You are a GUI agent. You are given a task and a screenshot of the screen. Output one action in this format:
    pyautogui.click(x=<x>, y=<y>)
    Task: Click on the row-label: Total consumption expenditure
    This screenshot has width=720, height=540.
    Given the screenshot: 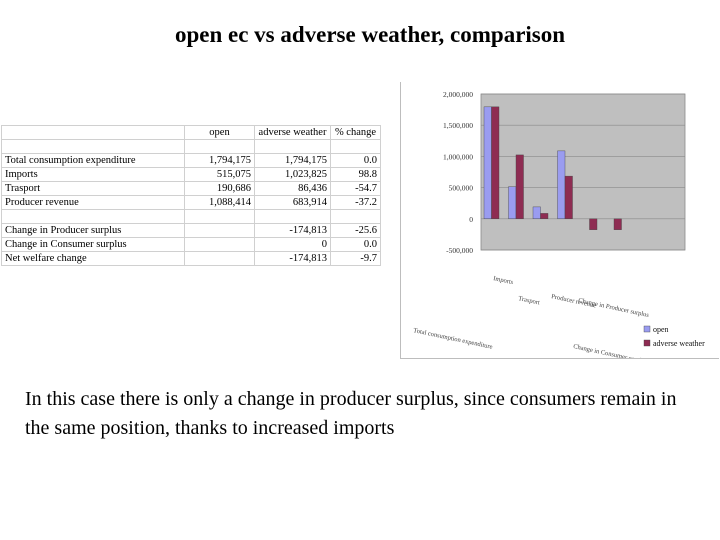 What is the action you would take?
    pyautogui.click(x=93, y=160)
    